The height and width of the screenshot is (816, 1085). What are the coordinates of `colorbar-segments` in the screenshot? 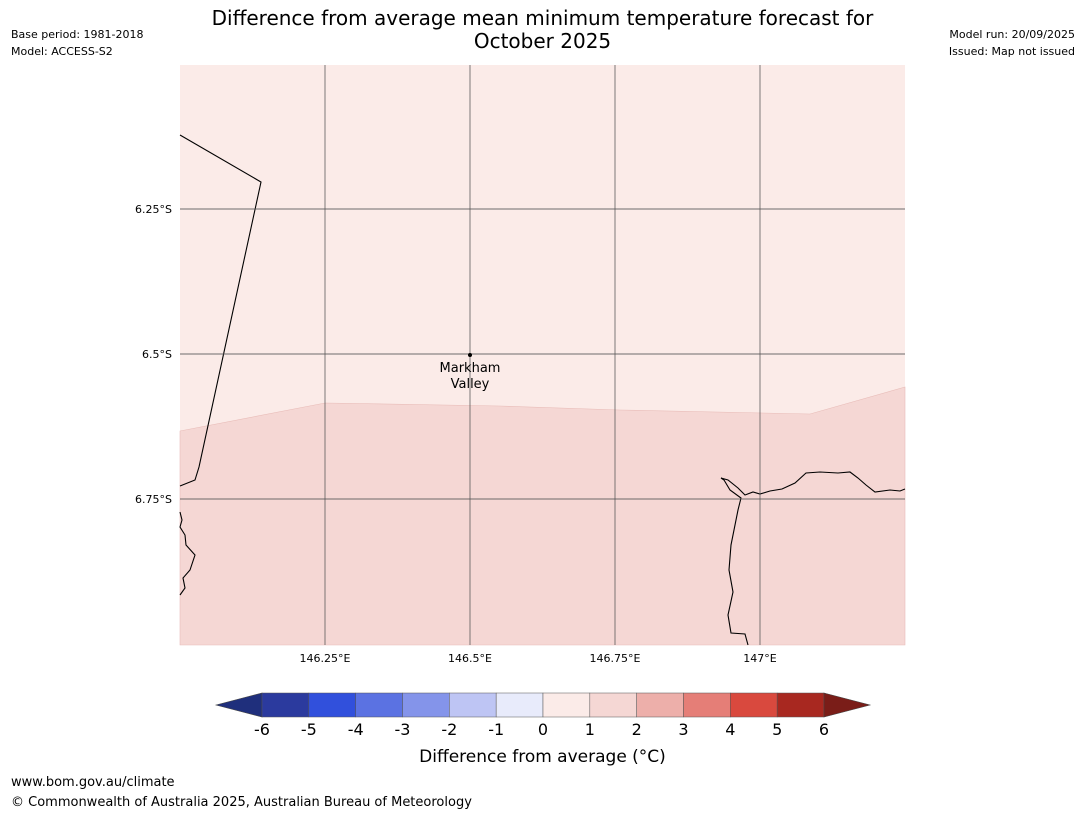 It's located at (543, 705).